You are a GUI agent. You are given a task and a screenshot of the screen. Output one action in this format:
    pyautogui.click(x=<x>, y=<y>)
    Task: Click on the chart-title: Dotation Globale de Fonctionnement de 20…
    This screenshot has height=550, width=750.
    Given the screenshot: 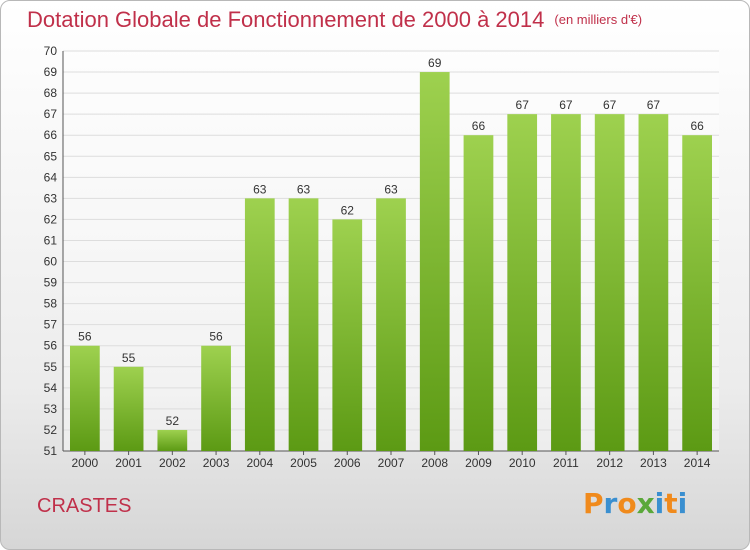 What is the action you would take?
    pyautogui.click(x=334, y=20)
    